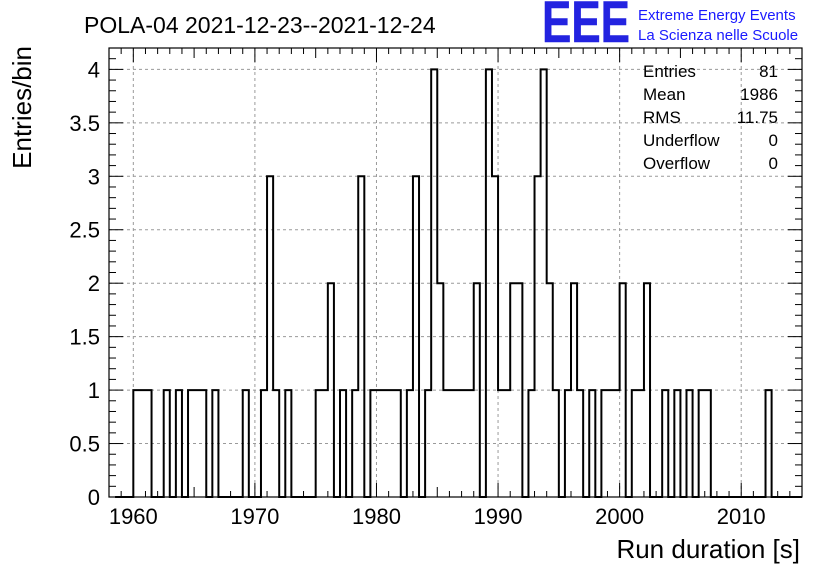 This screenshot has height=572, width=836. Describe the element at coordinates (84, 283) in the screenshot. I see `y-tick-labels: 0 0.5 1 1.5 2 2.5 3 3.5 4` at that location.